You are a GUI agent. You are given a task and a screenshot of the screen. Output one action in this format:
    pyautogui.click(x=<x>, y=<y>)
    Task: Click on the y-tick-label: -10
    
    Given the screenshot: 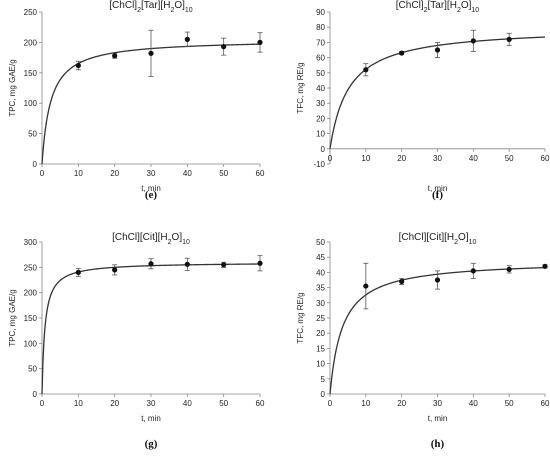 What is the action you would take?
    pyautogui.click(x=319, y=164)
    